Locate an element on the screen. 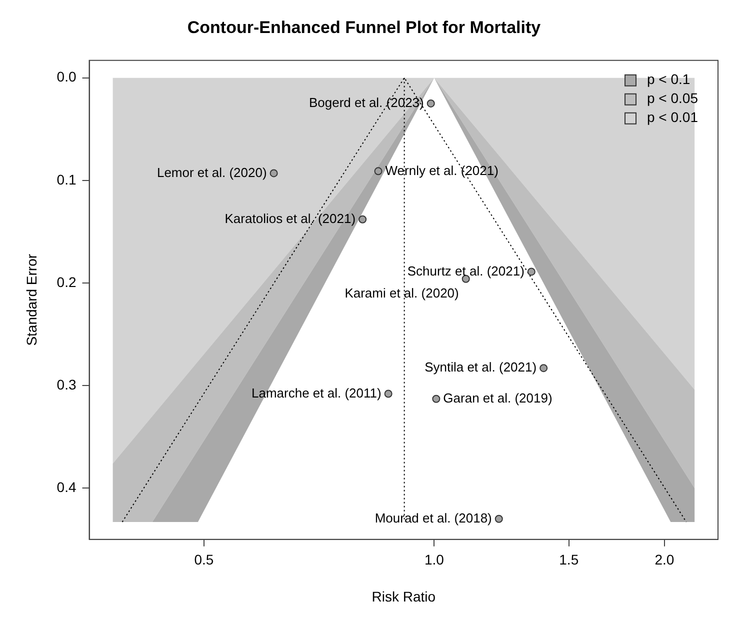  legend-label: p < 0.05 is located at coordinates (672, 98).